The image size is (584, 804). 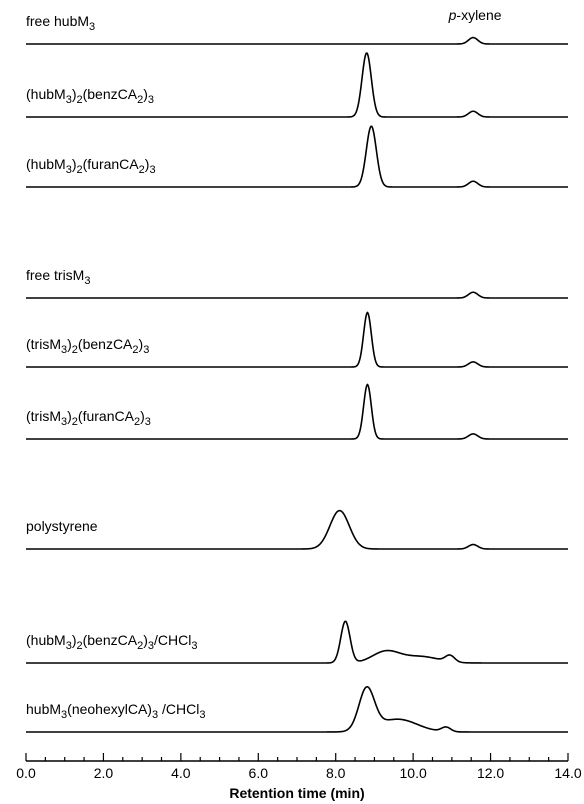 I want to click on trace-label-trisM3-2-benzCA2-3: (trisM3)2(benzCA2)3, so click(x=87, y=346).